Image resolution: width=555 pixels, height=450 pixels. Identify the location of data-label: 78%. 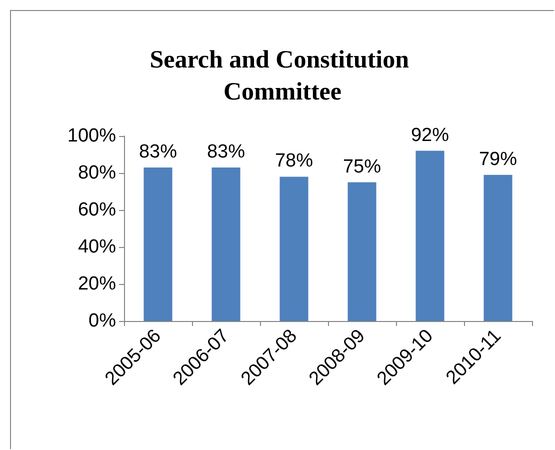
(294, 161).